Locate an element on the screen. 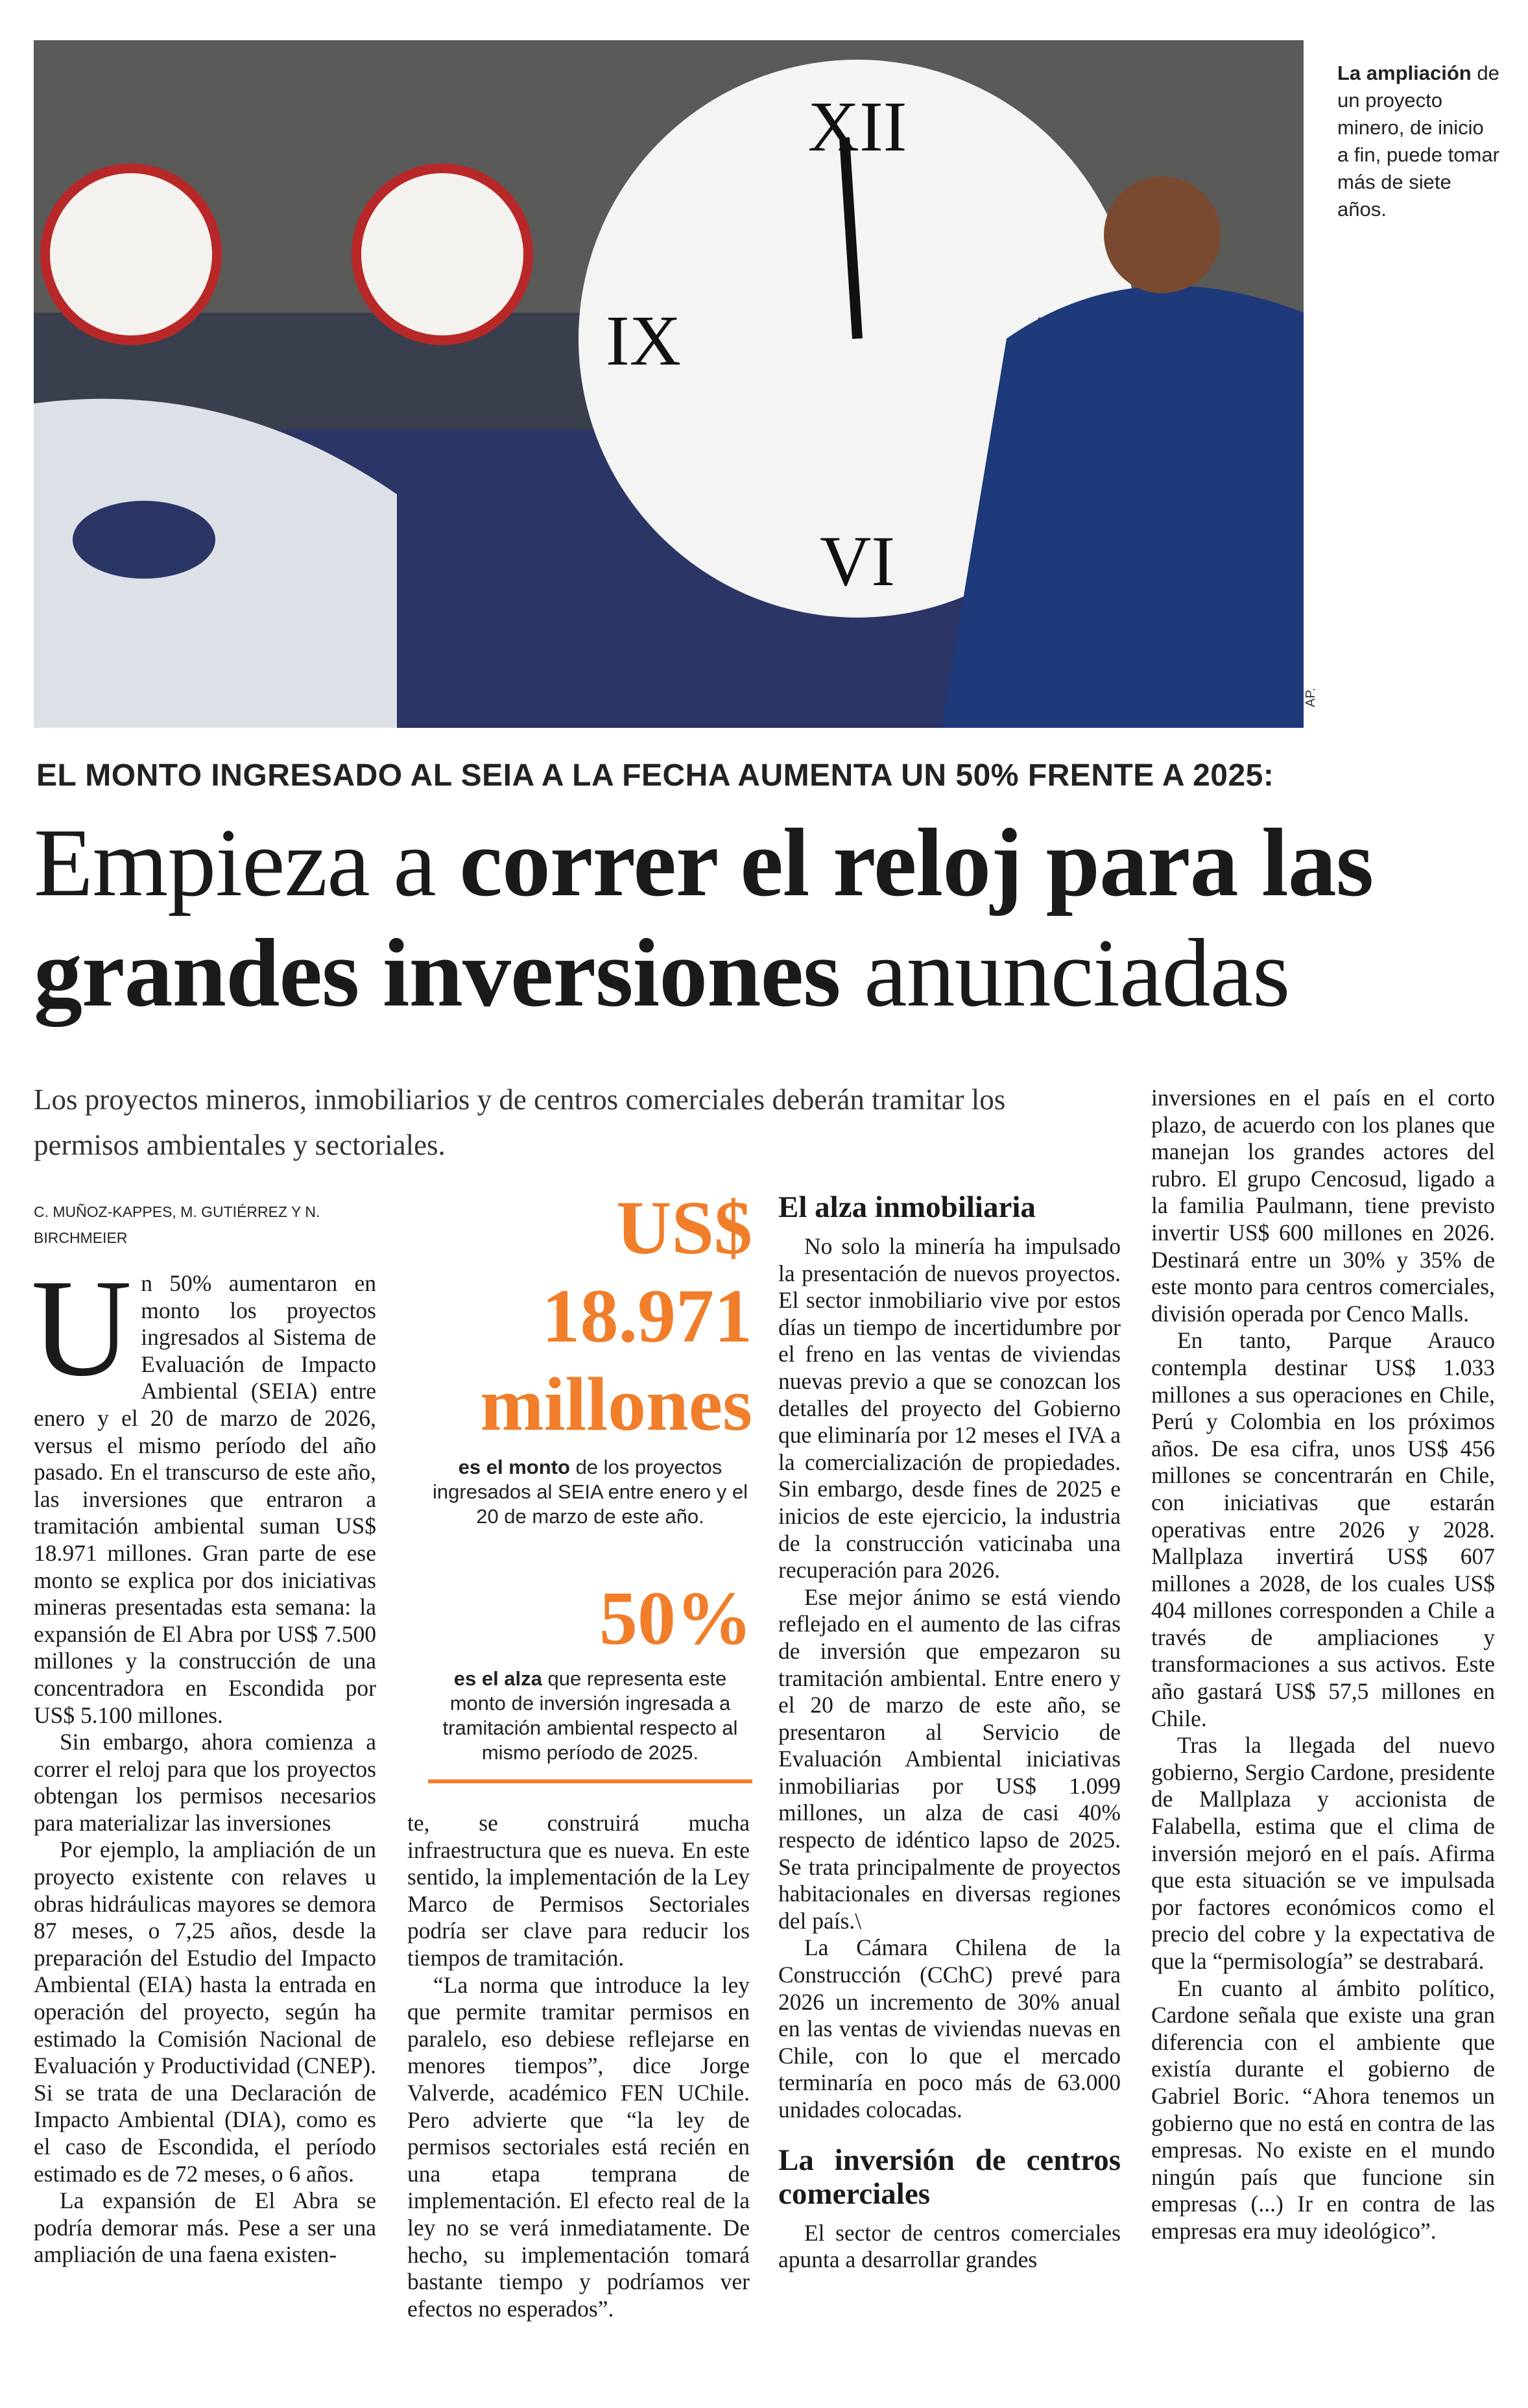 This screenshot has height=2408, width=1528. svg-text: IX is located at coordinates (643, 340).